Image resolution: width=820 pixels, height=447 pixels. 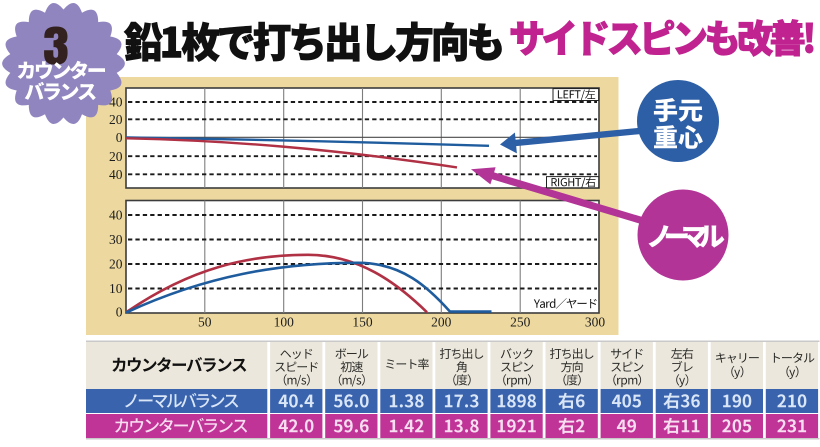 I want to click on svg-text: 50, so click(x=205, y=322).